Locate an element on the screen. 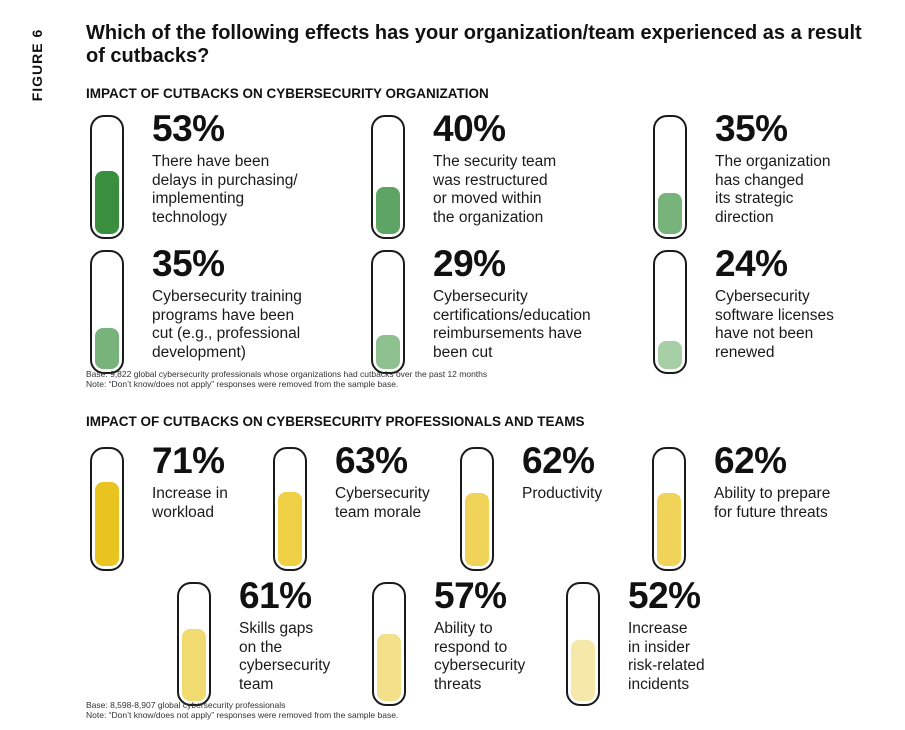 This screenshot has width=905, height=730. effect-description-line: have not been is located at coordinates (764, 333).